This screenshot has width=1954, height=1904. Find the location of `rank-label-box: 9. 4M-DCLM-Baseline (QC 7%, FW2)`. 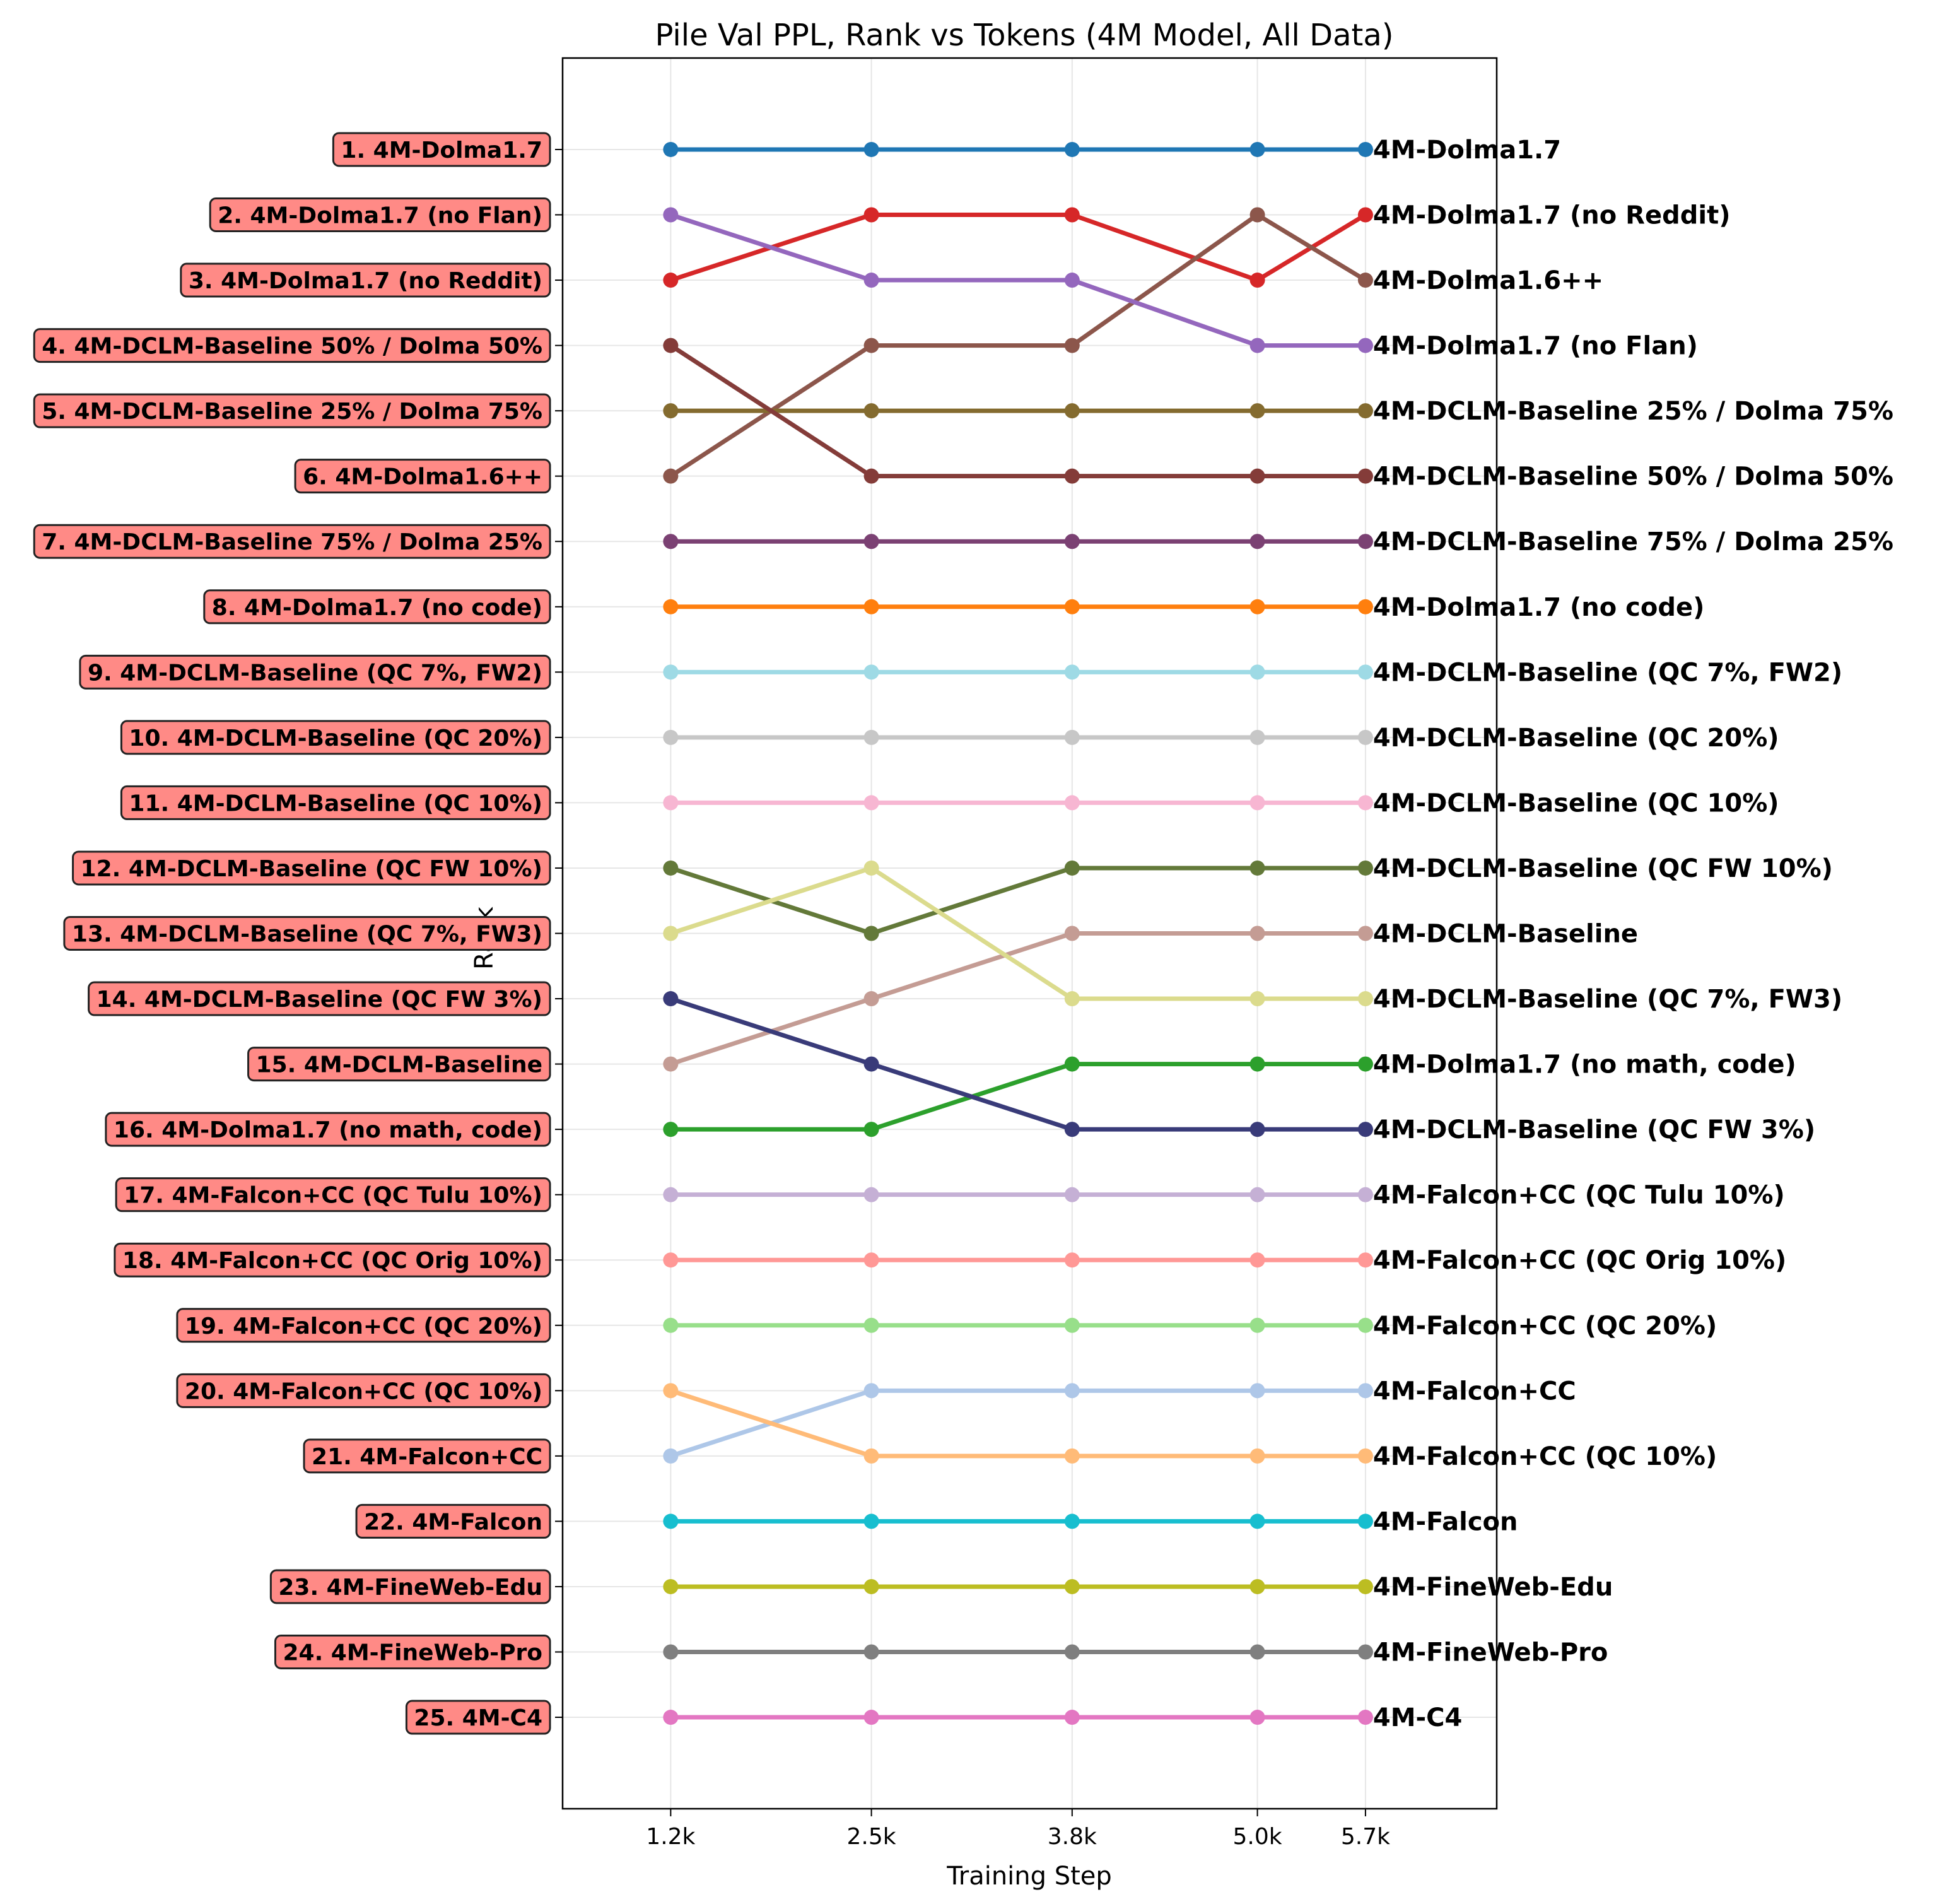

rank-label-box: 9. 4M-DCLM-Baseline (QC 7%, FW2) is located at coordinates (315, 672).